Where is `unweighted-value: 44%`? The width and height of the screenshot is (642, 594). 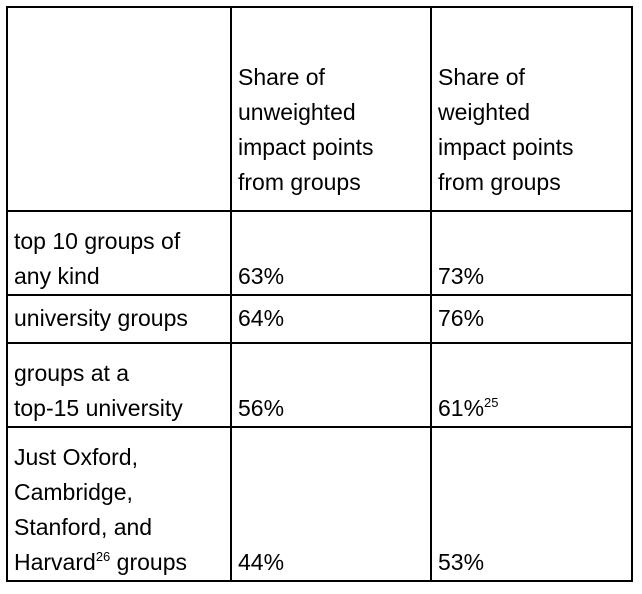
unweighted-value: 44% is located at coordinates (331, 504).